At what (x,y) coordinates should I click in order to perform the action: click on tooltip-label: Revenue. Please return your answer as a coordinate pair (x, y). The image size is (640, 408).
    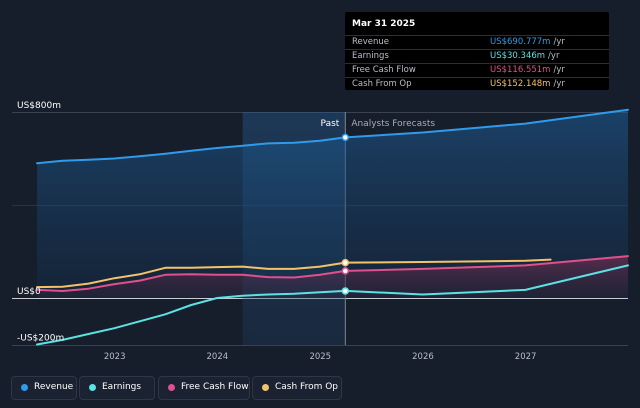
    Looking at the image, I should click on (371, 42).